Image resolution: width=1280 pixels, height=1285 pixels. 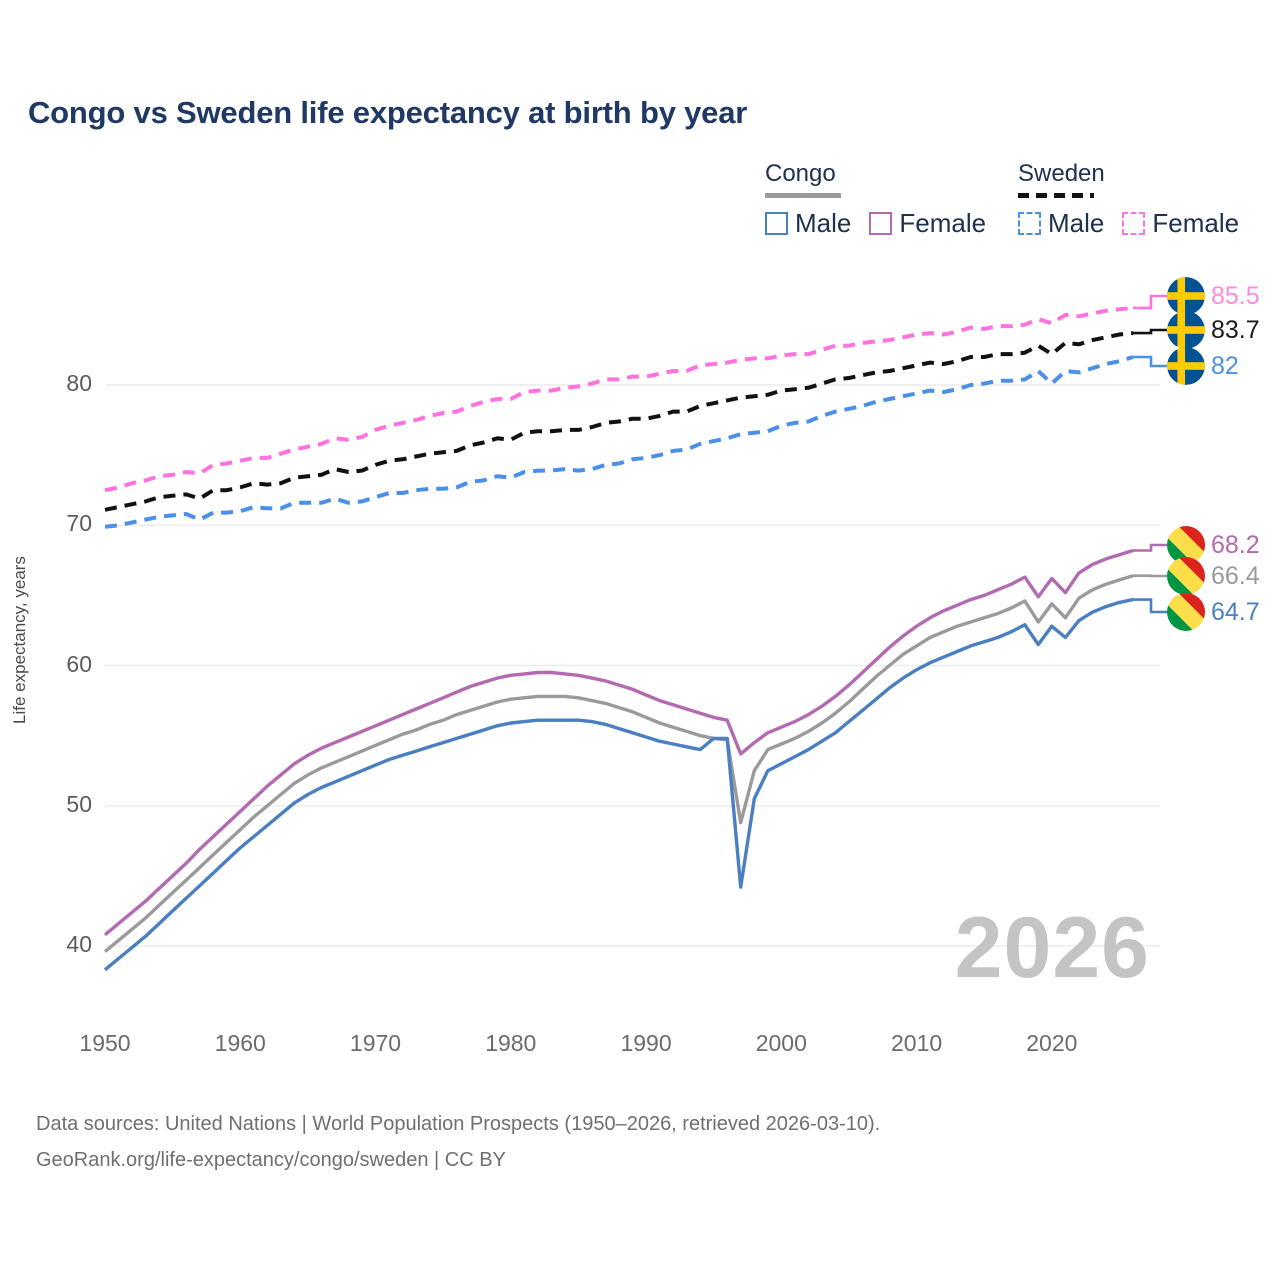 I want to click on x-axis-tick-label: 1980, so click(x=511, y=1043).